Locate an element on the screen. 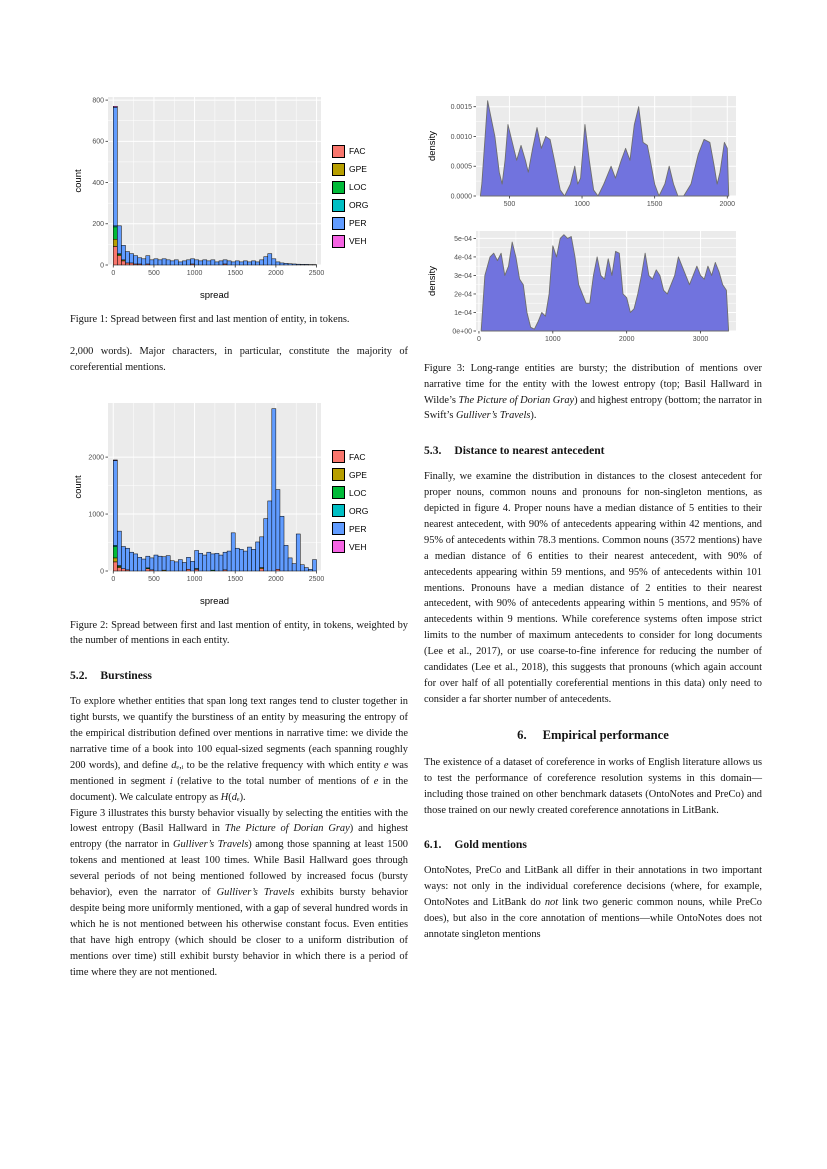 The width and height of the screenshot is (827, 1169). figure2-legend: FAC GPE LOC ORG PER VEH is located at coordinates (350, 502).